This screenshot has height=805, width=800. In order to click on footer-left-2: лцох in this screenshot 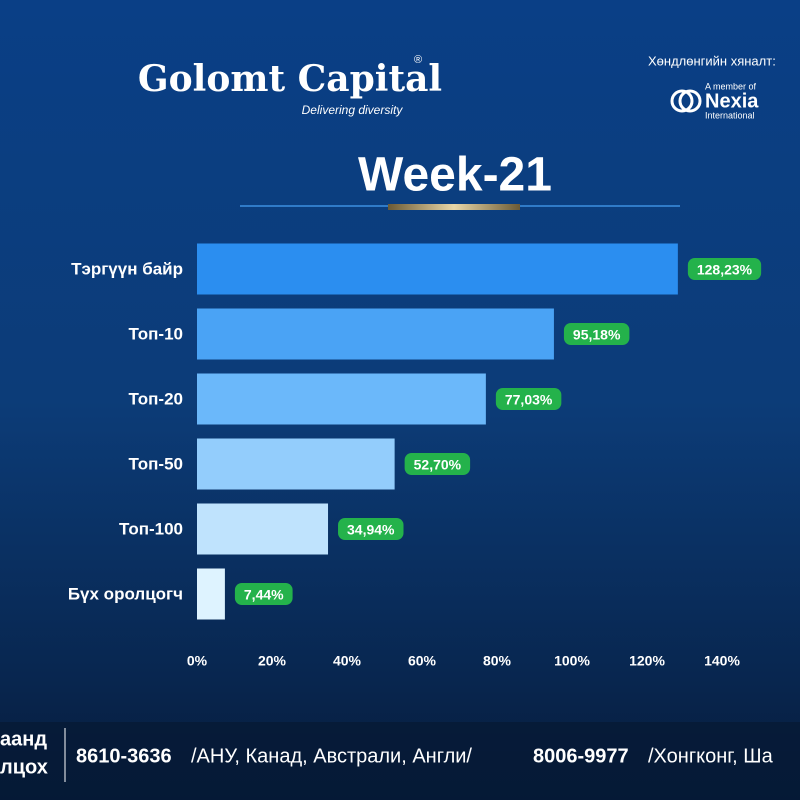, I will do `click(24, 767)`.